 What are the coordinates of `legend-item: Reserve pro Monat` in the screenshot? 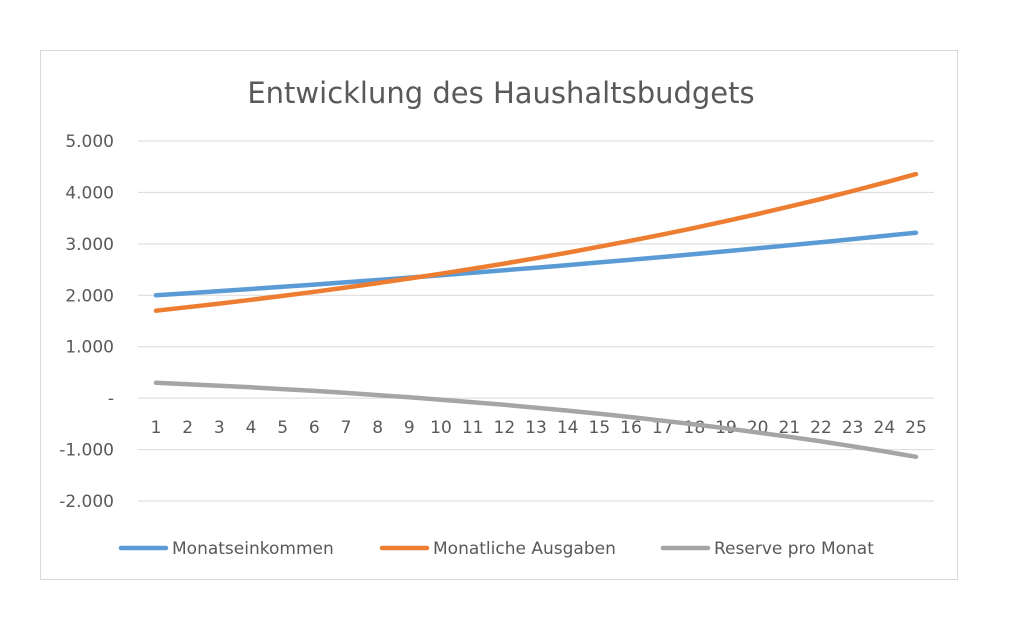 It's located at (767, 549).